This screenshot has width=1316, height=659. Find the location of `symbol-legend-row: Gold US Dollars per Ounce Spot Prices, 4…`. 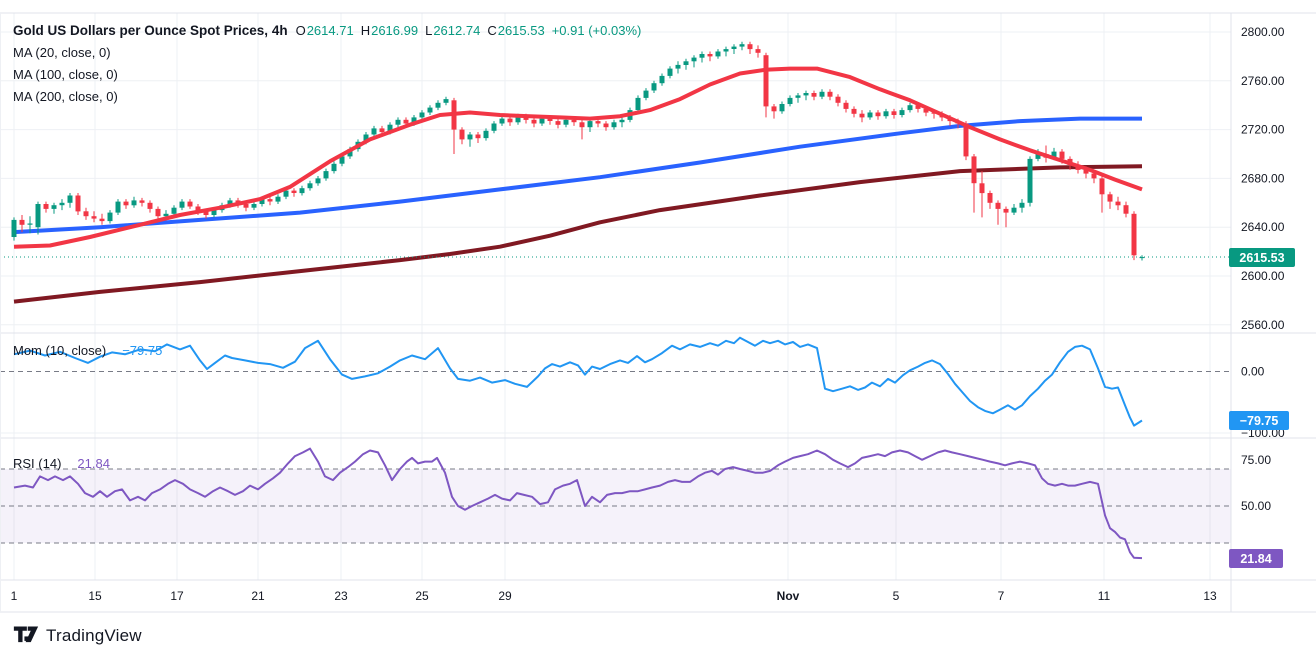

symbol-legend-row: Gold US Dollars per Ounce Spot Prices, 4… is located at coordinates (327, 31).